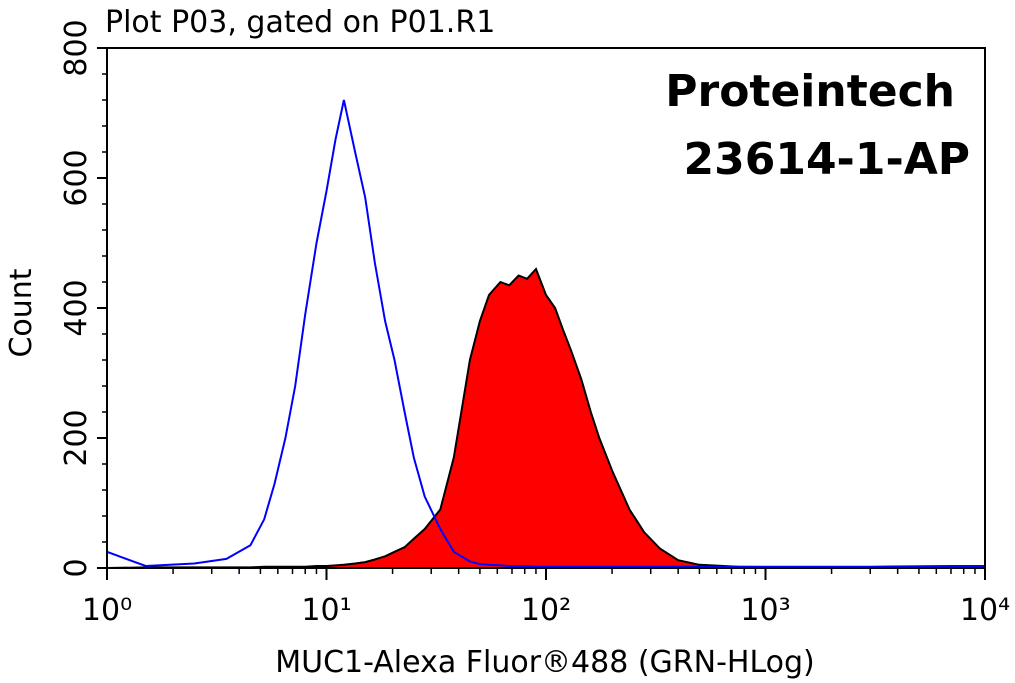 This screenshot has width=1015, height=683. I want to click on x-tick-label: 10⁰, so click(107, 610).